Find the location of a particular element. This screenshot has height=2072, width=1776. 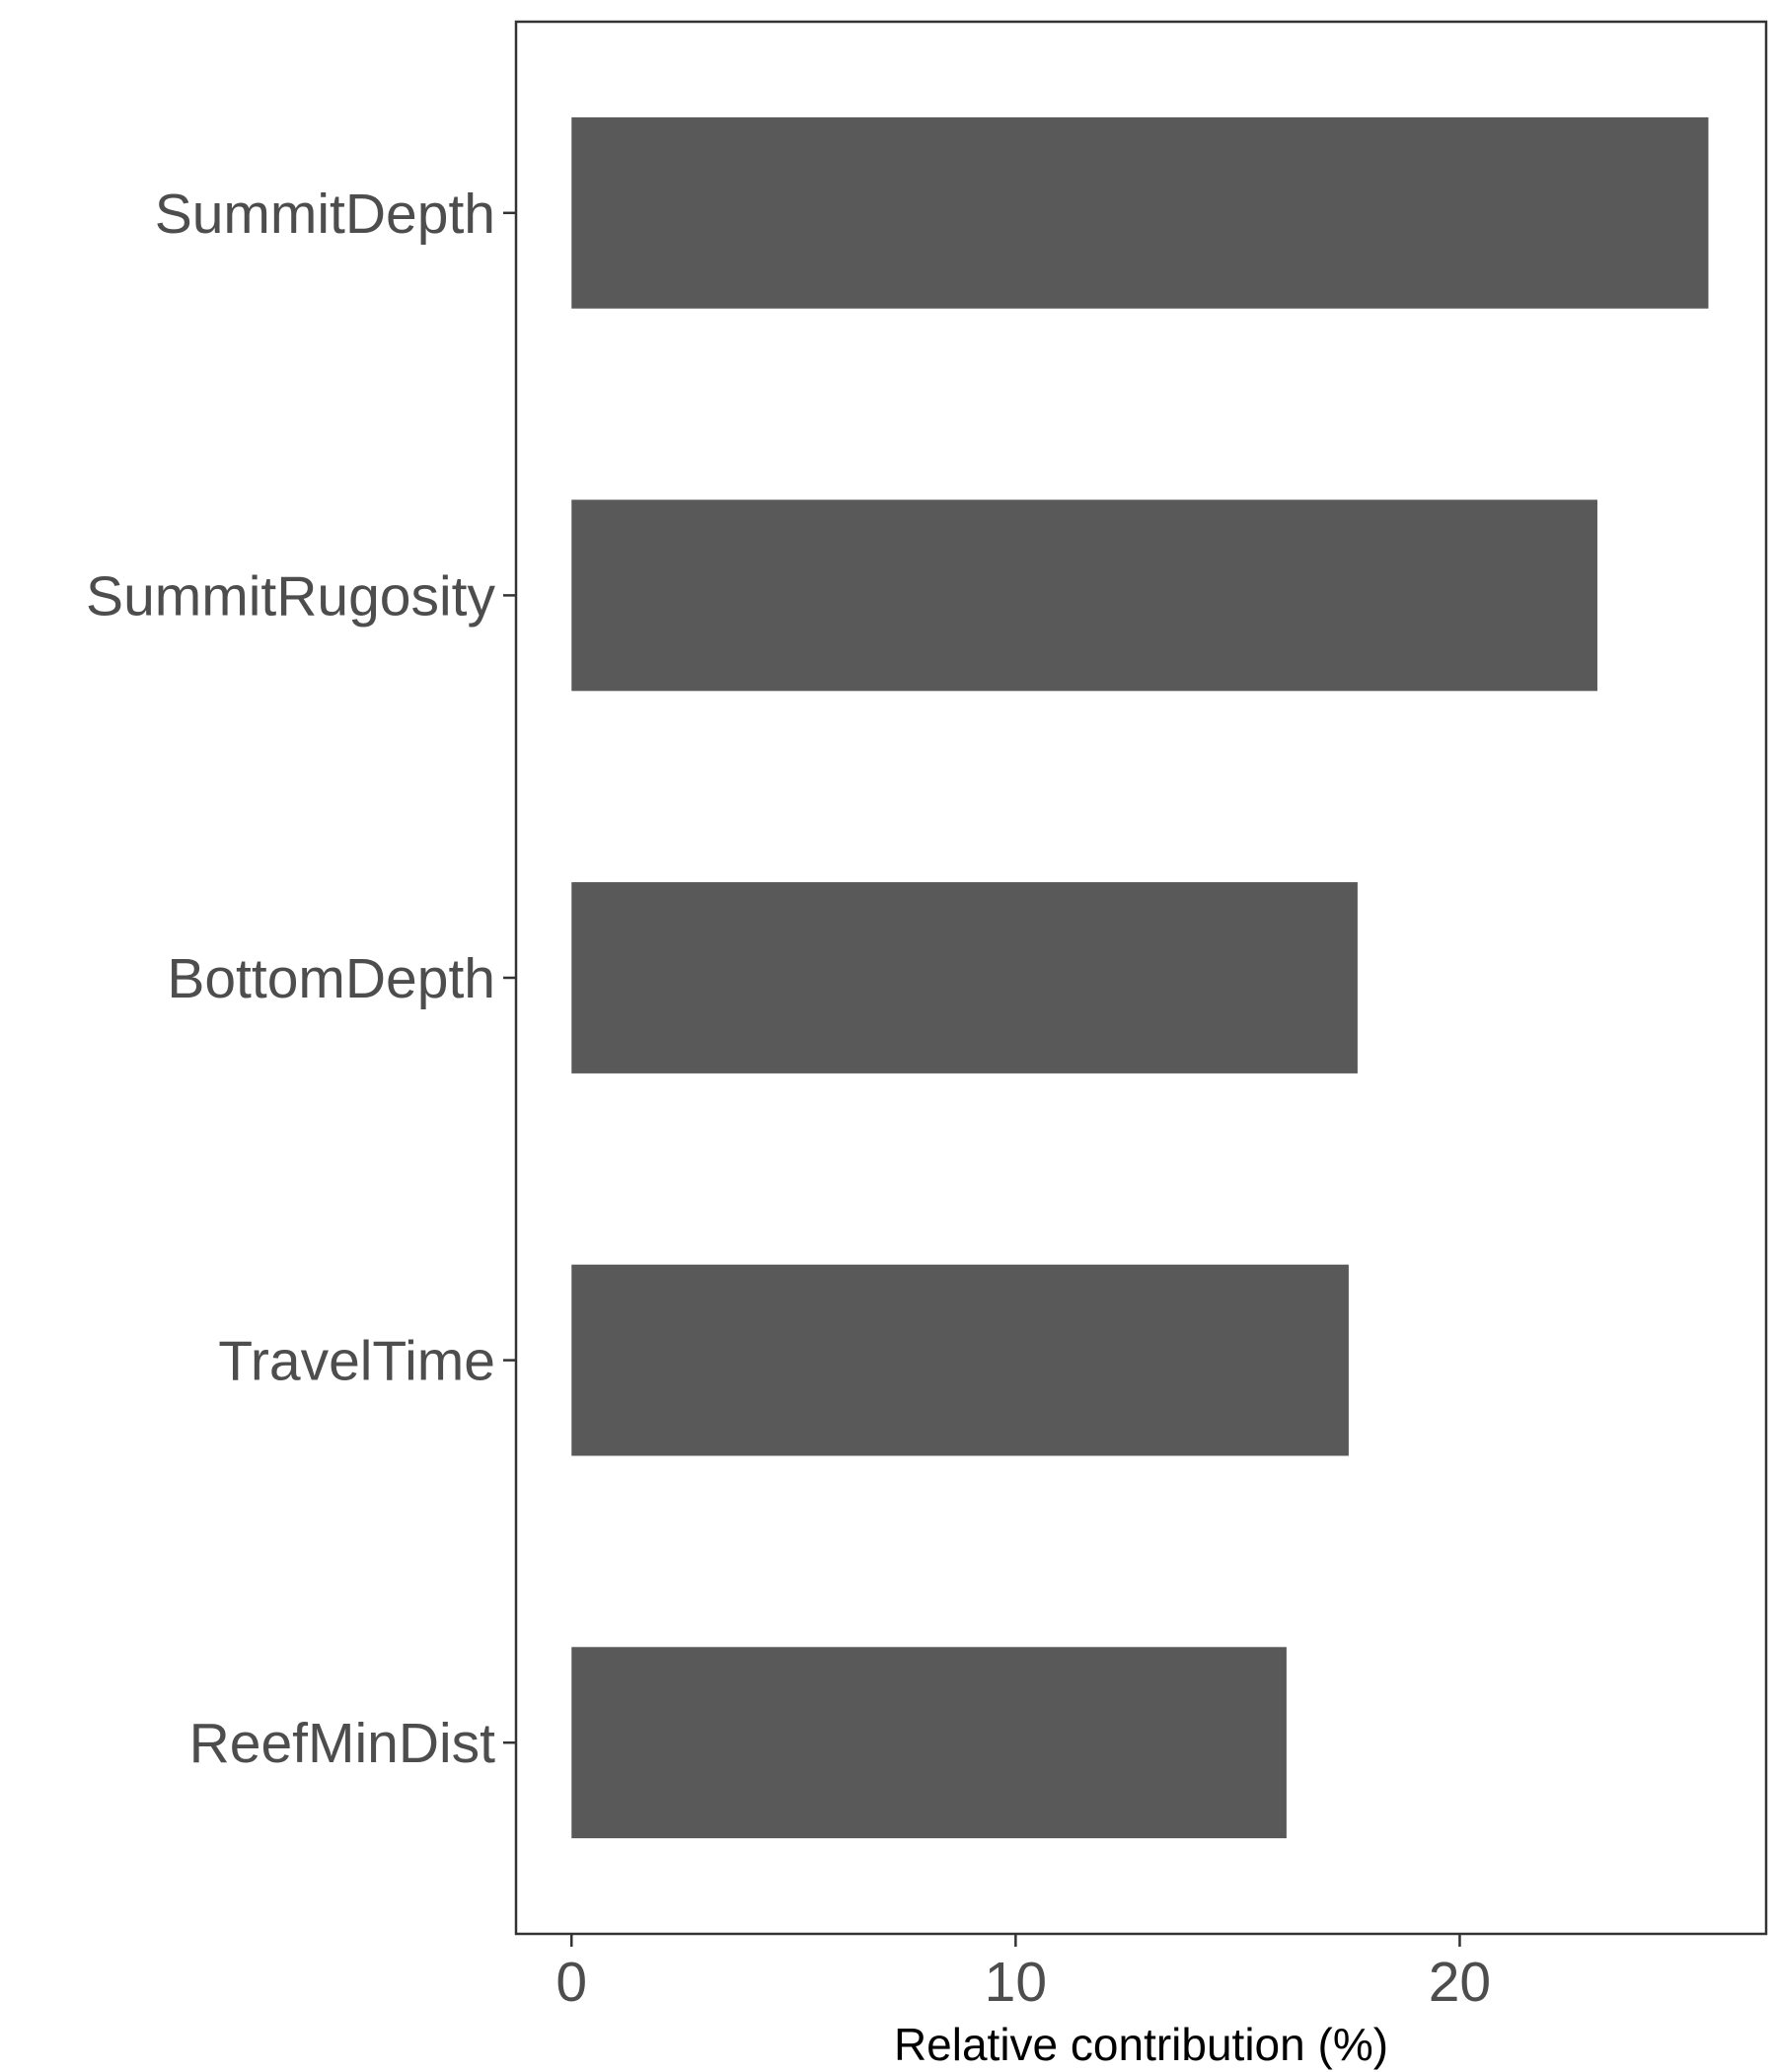

y-tick-label: ReefMinDist is located at coordinates (342, 1744).